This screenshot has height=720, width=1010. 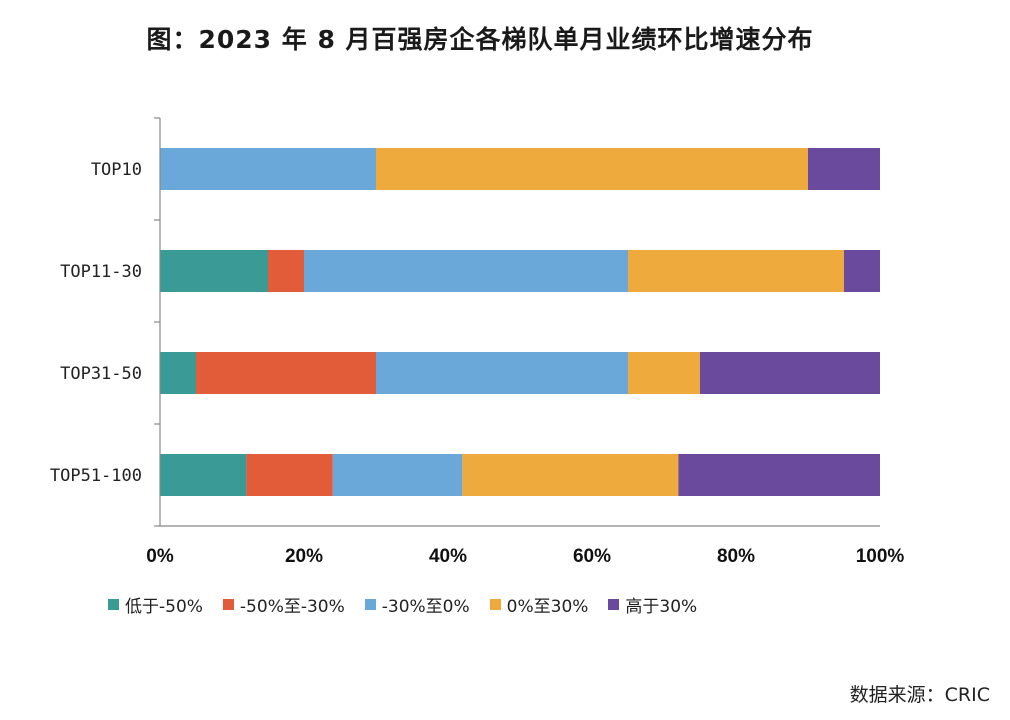 I want to click on legend-item-0: 低于-50%, so click(x=155, y=604).